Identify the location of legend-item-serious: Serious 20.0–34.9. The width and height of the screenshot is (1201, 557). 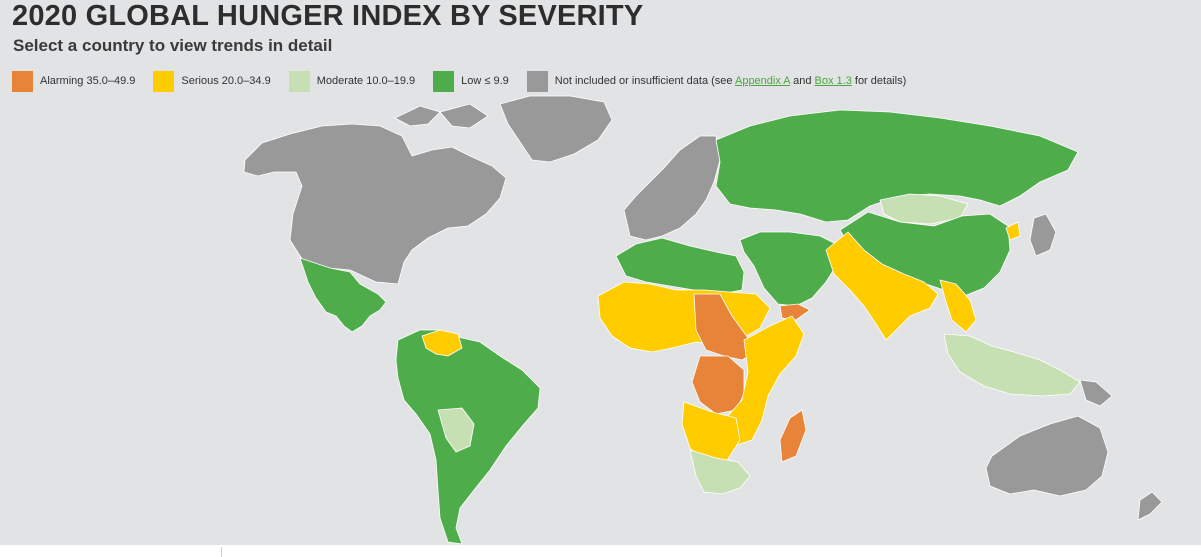
(212, 81).